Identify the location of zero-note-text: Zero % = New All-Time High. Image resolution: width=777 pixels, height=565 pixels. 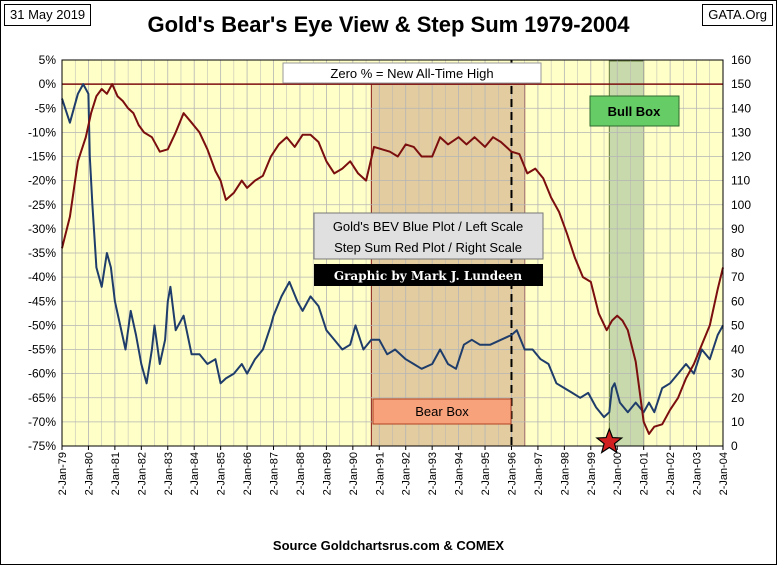
(411, 73).